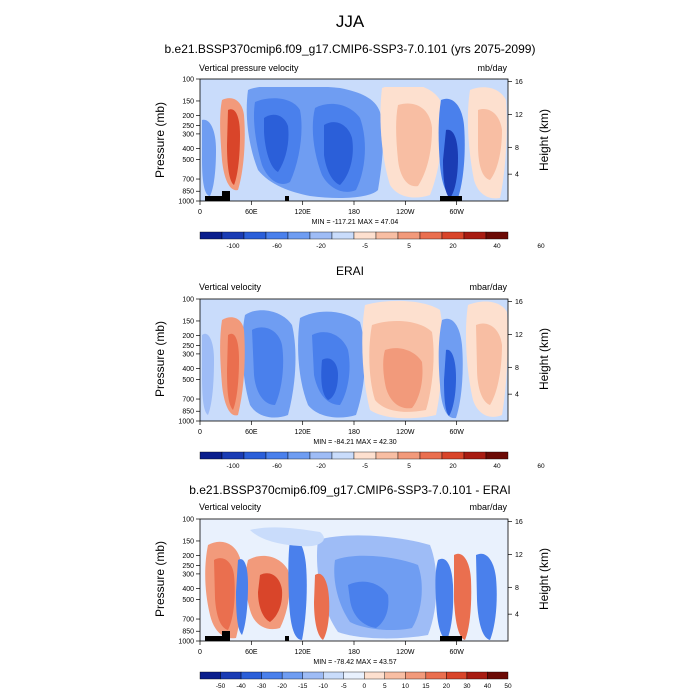  I want to click on panel-3-topography, so click(333, 636).